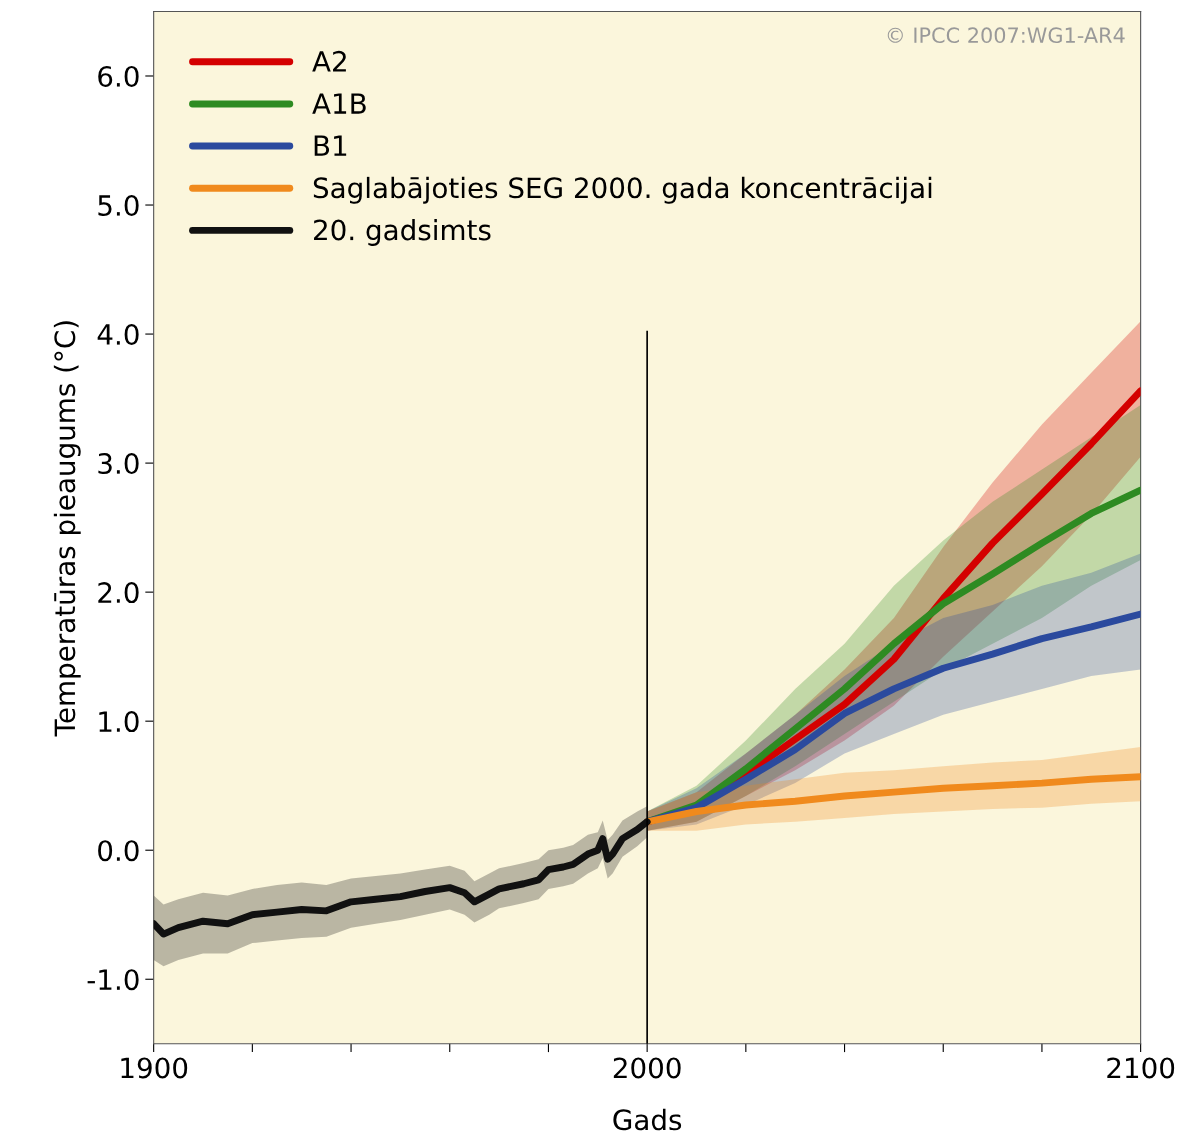 The height and width of the screenshot is (1147, 1182). I want to click on y-tick-label: 2.0, so click(118, 593).